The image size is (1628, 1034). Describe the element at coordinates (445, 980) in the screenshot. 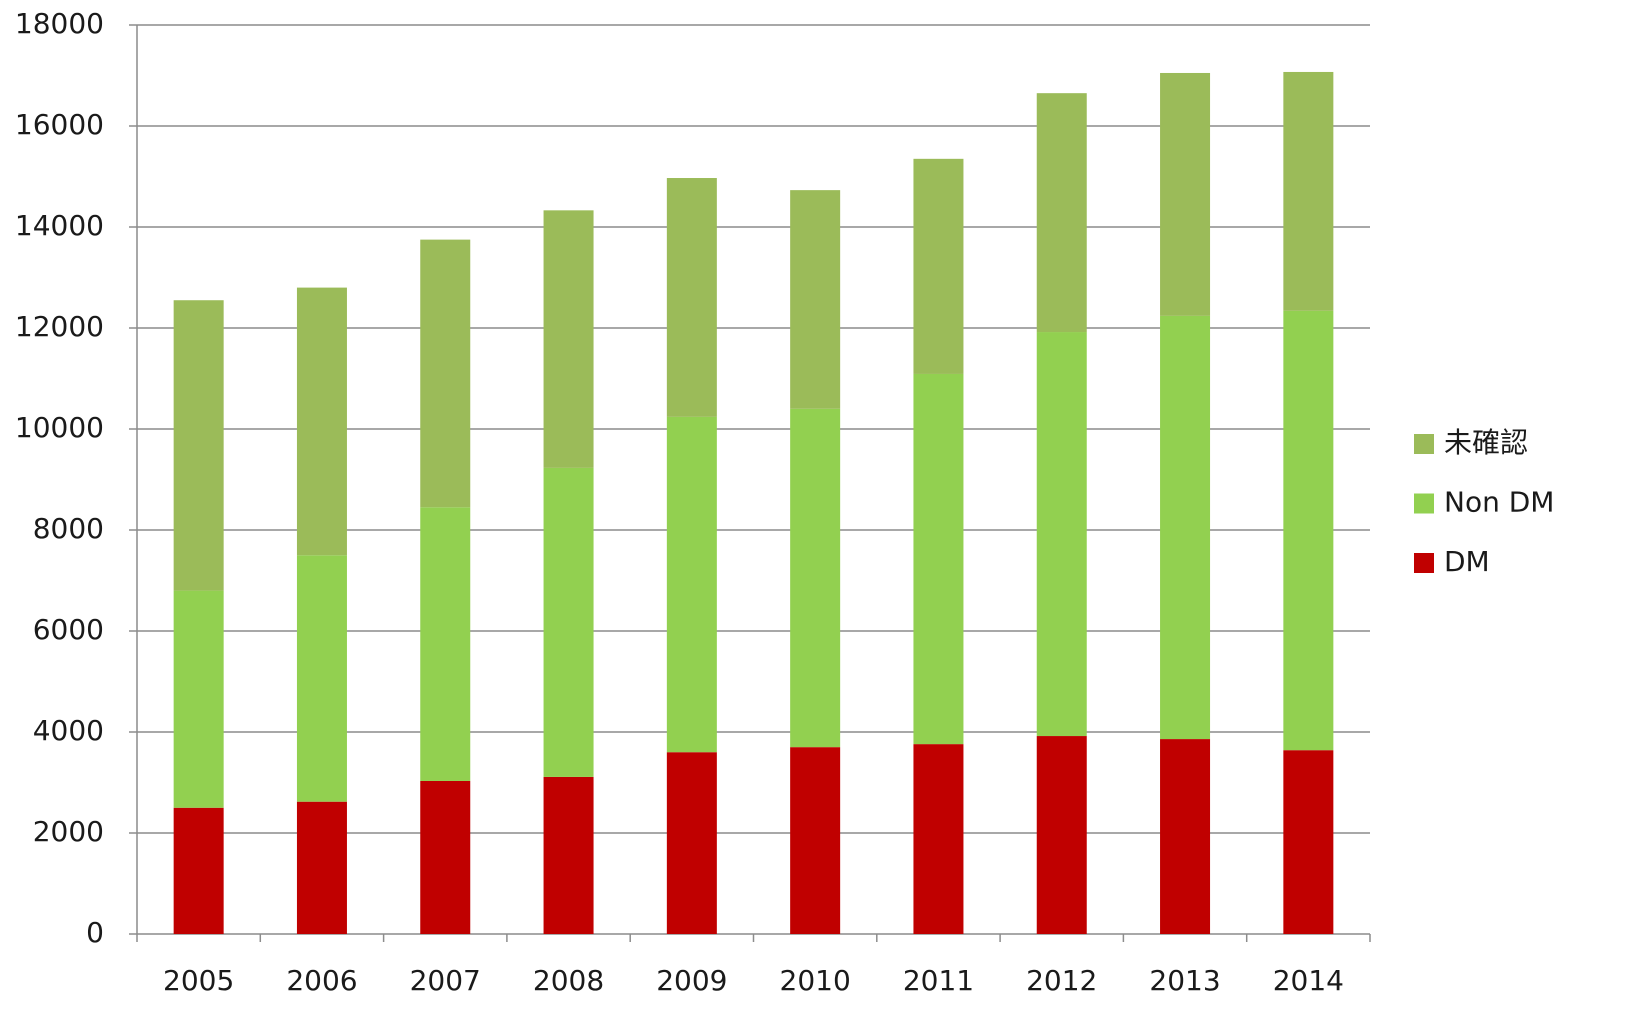

I see `x-tick-label: 2007` at that location.